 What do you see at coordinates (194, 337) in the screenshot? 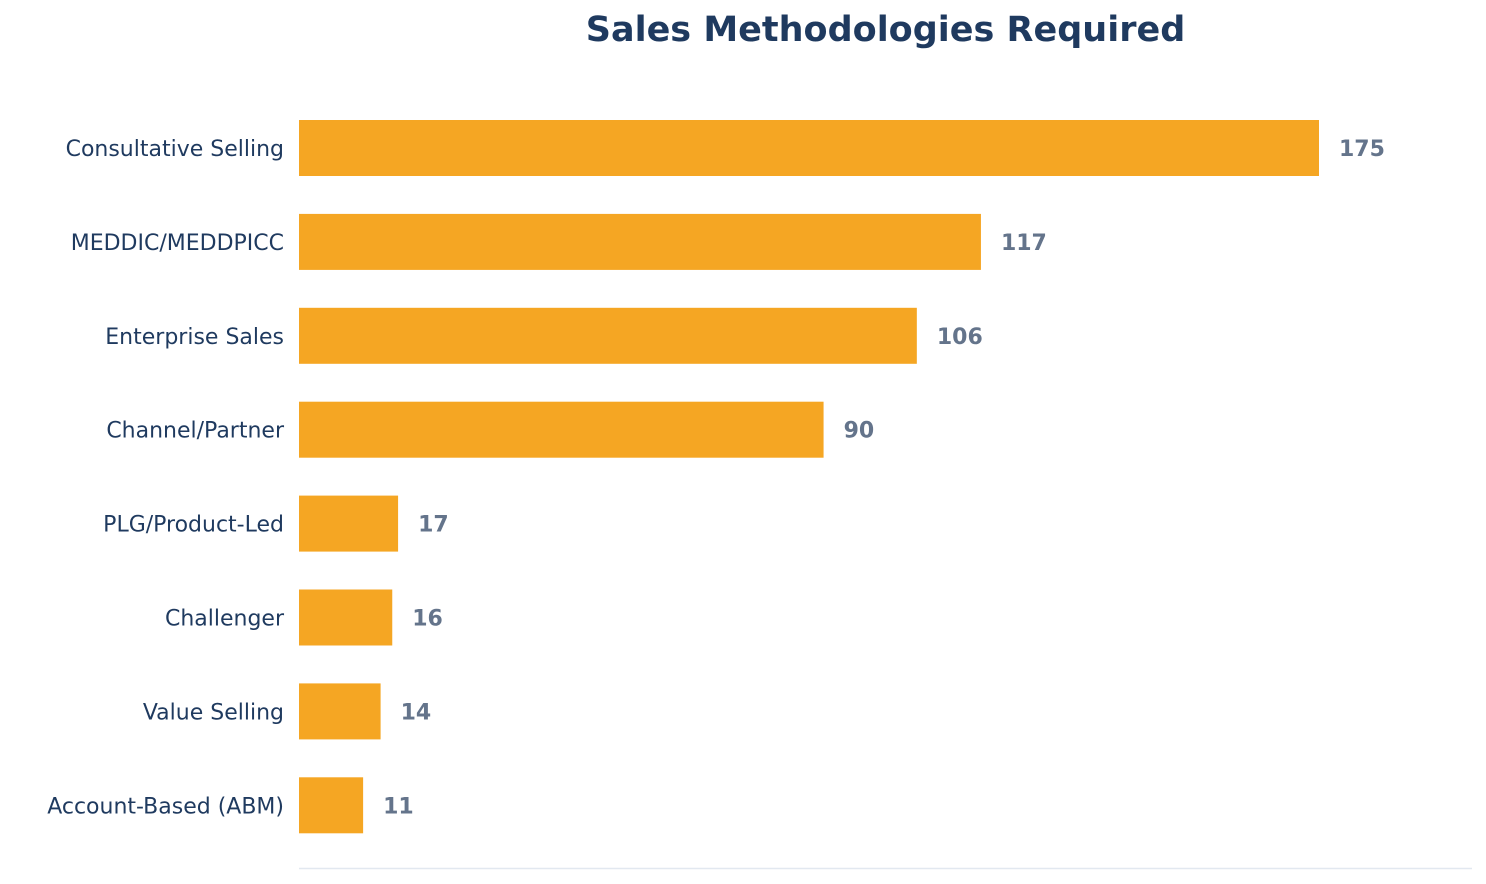
I see `category-label: Enterprise Sales` at bounding box center [194, 337].